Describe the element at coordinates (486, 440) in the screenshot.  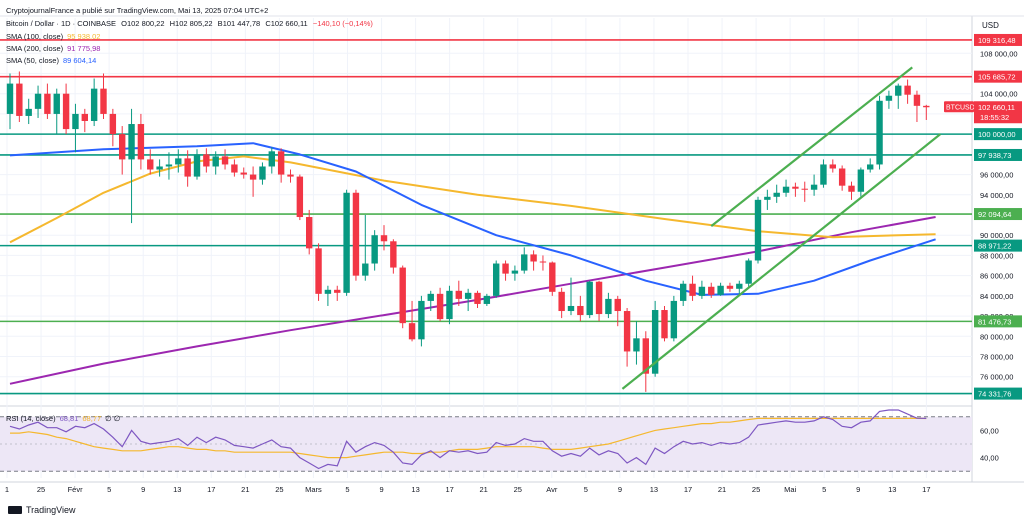
I see `rsi-panel` at that location.